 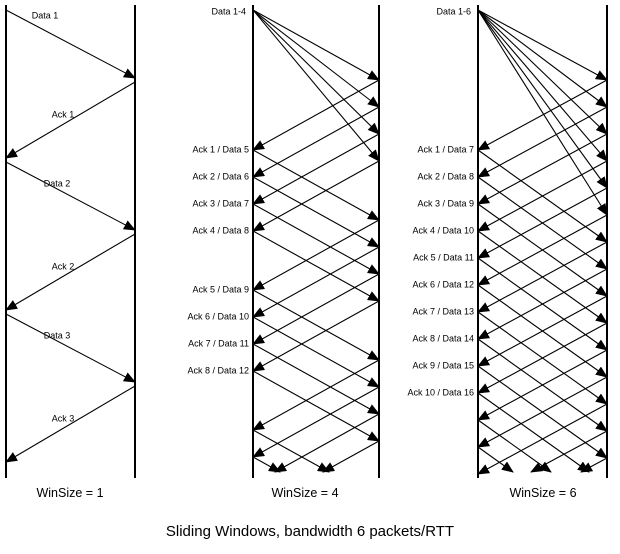 I want to click on timeline-label: Ack 1, so click(x=63, y=114).